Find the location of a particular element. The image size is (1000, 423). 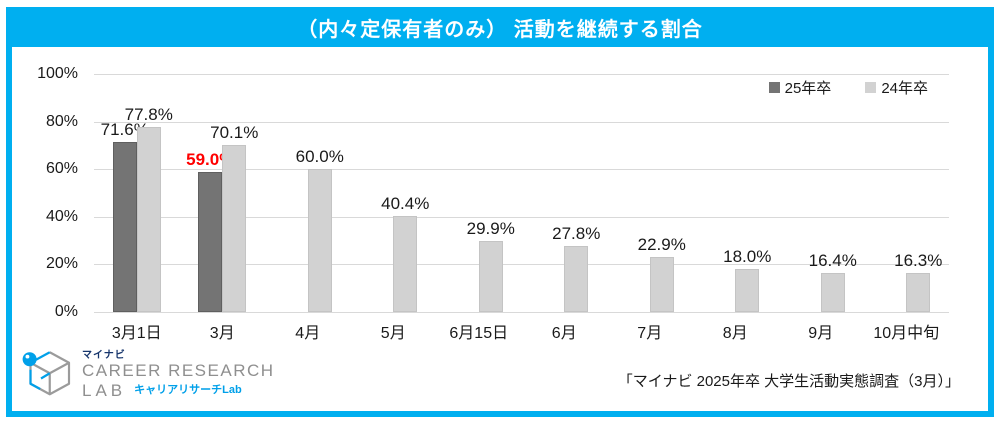

chart-title-banner: （内々定保有者のみ） 活動を継続する割合 is located at coordinates (500, 27).